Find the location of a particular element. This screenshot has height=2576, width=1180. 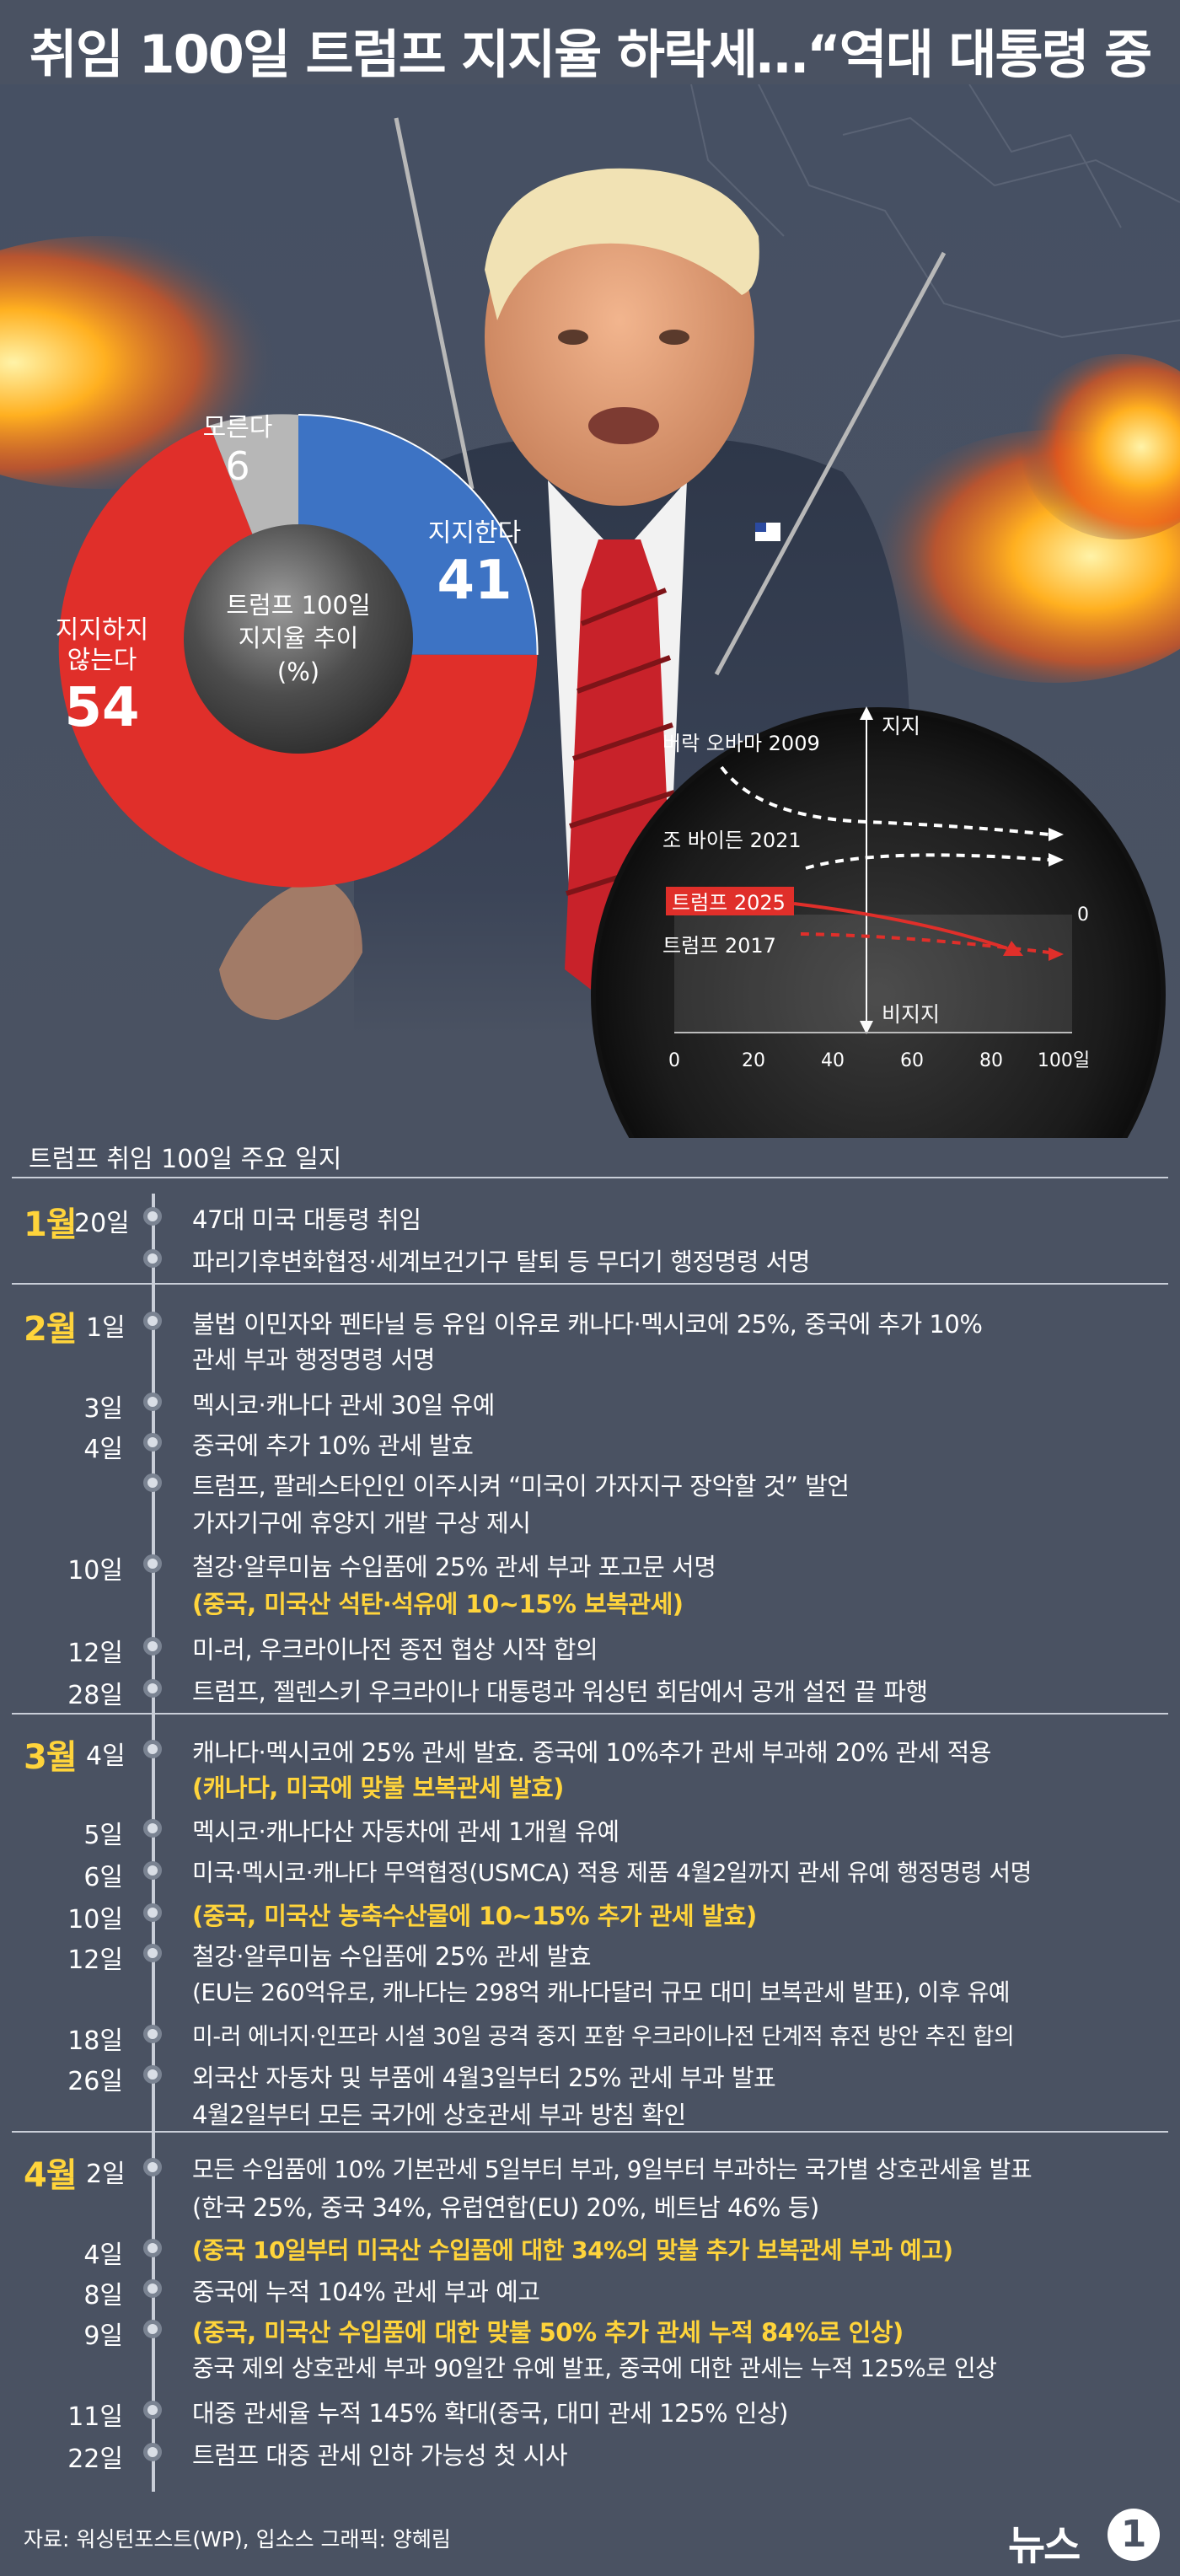

event-text: 트럼프 대중 관세 인하 가능성 첫 시사 is located at coordinates (380, 2455).